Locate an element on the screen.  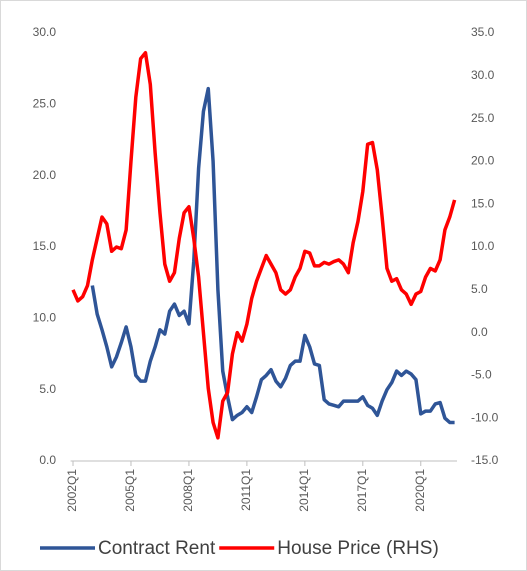
y2-tick-label: -10.0 is located at coordinates (485, 417).